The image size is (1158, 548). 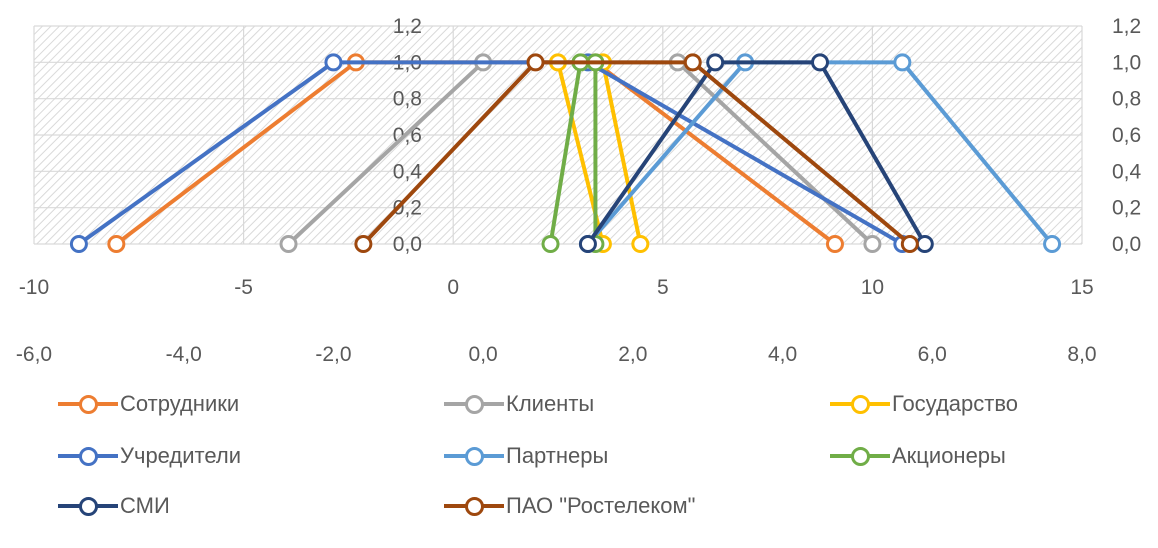 What do you see at coordinates (632, 354) in the screenshot?
I see `x-bottom-tick-label: 2,0` at bounding box center [632, 354].